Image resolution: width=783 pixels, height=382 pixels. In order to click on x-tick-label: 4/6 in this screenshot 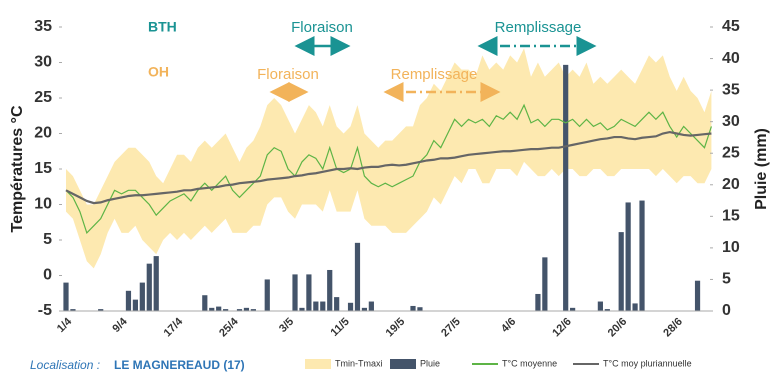, I will do `click(508, 325)`.